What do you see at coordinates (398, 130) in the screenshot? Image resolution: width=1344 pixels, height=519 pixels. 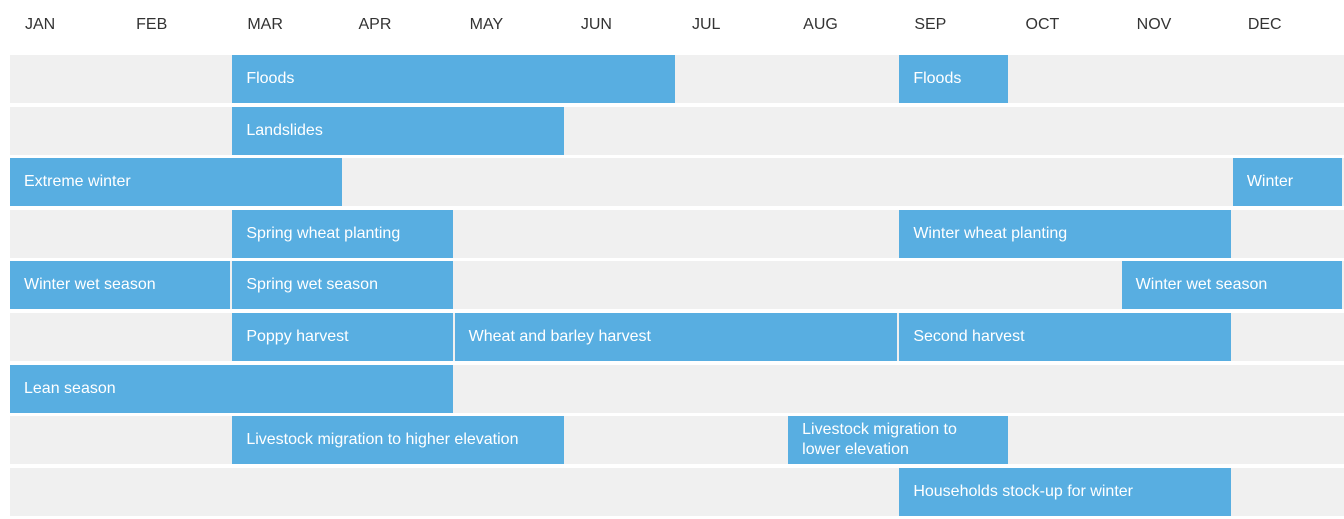 I see `event-bar: Landslides` at bounding box center [398, 130].